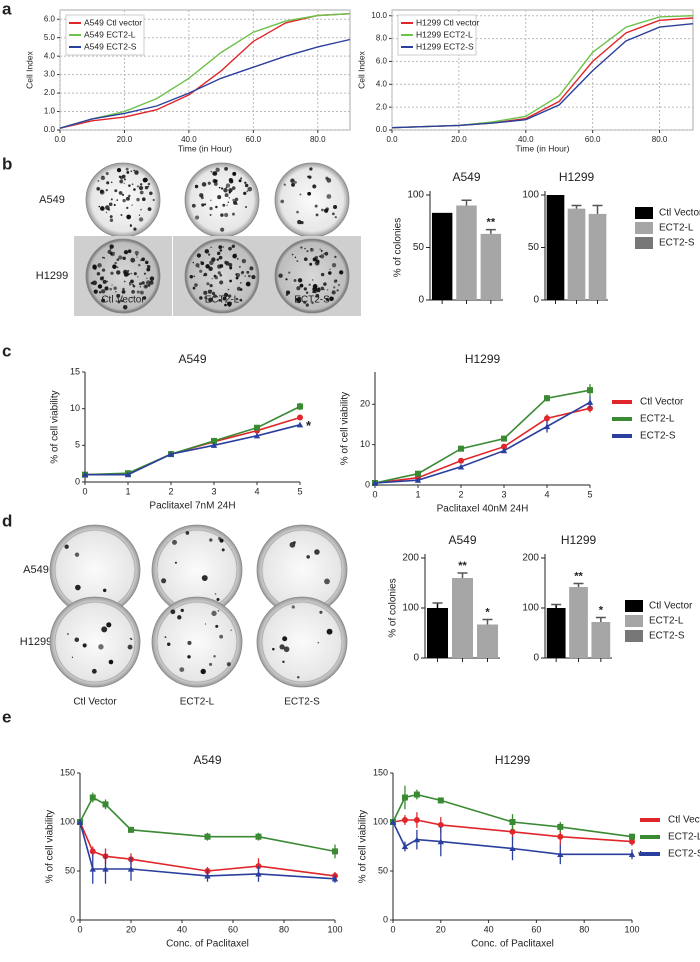  What do you see at coordinates (312, 276) in the screenshot?
I see `dish` at bounding box center [312, 276].